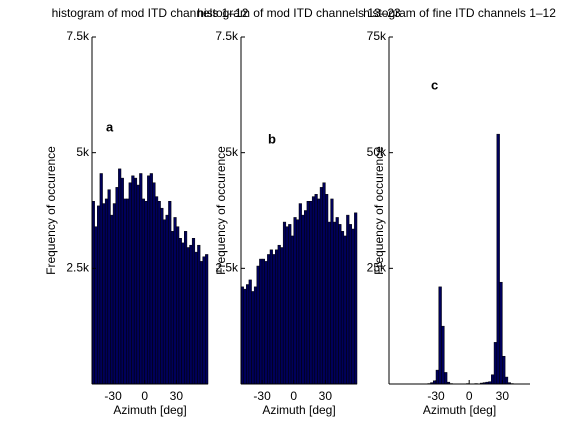 The width and height of the screenshot is (576, 432). I want to click on x-axis-label: Azimuth [deg], so click(459, 410).